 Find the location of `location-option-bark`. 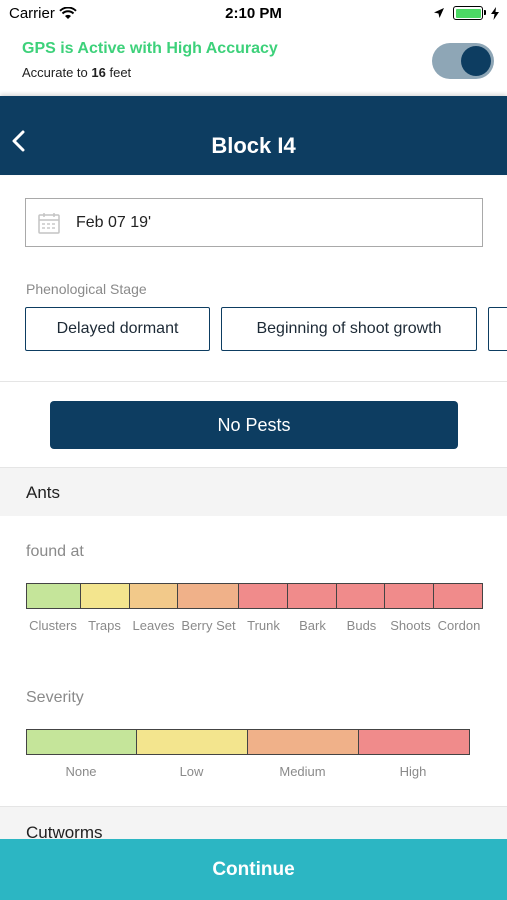

location-option-bark is located at coordinates (312, 596).